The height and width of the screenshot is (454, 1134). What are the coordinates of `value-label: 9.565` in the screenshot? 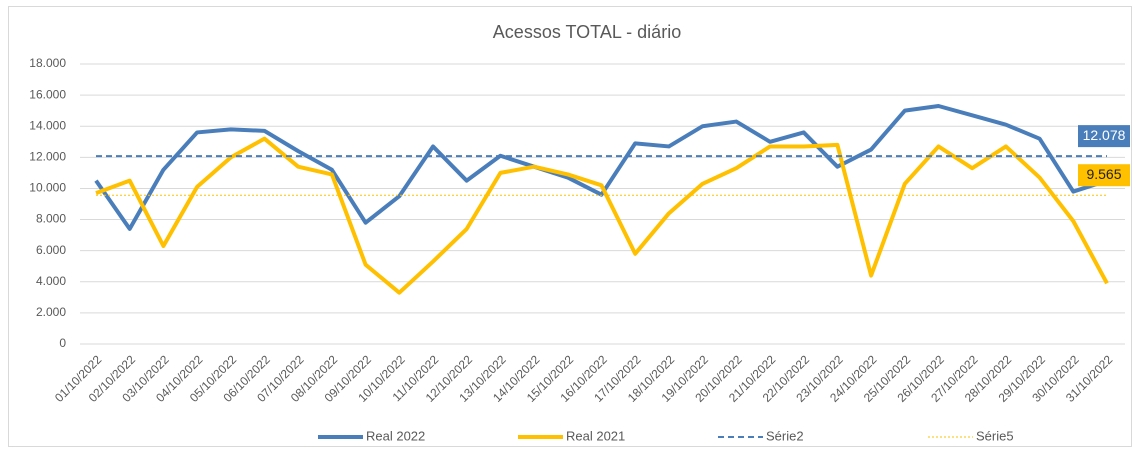 It's located at (1103, 174).